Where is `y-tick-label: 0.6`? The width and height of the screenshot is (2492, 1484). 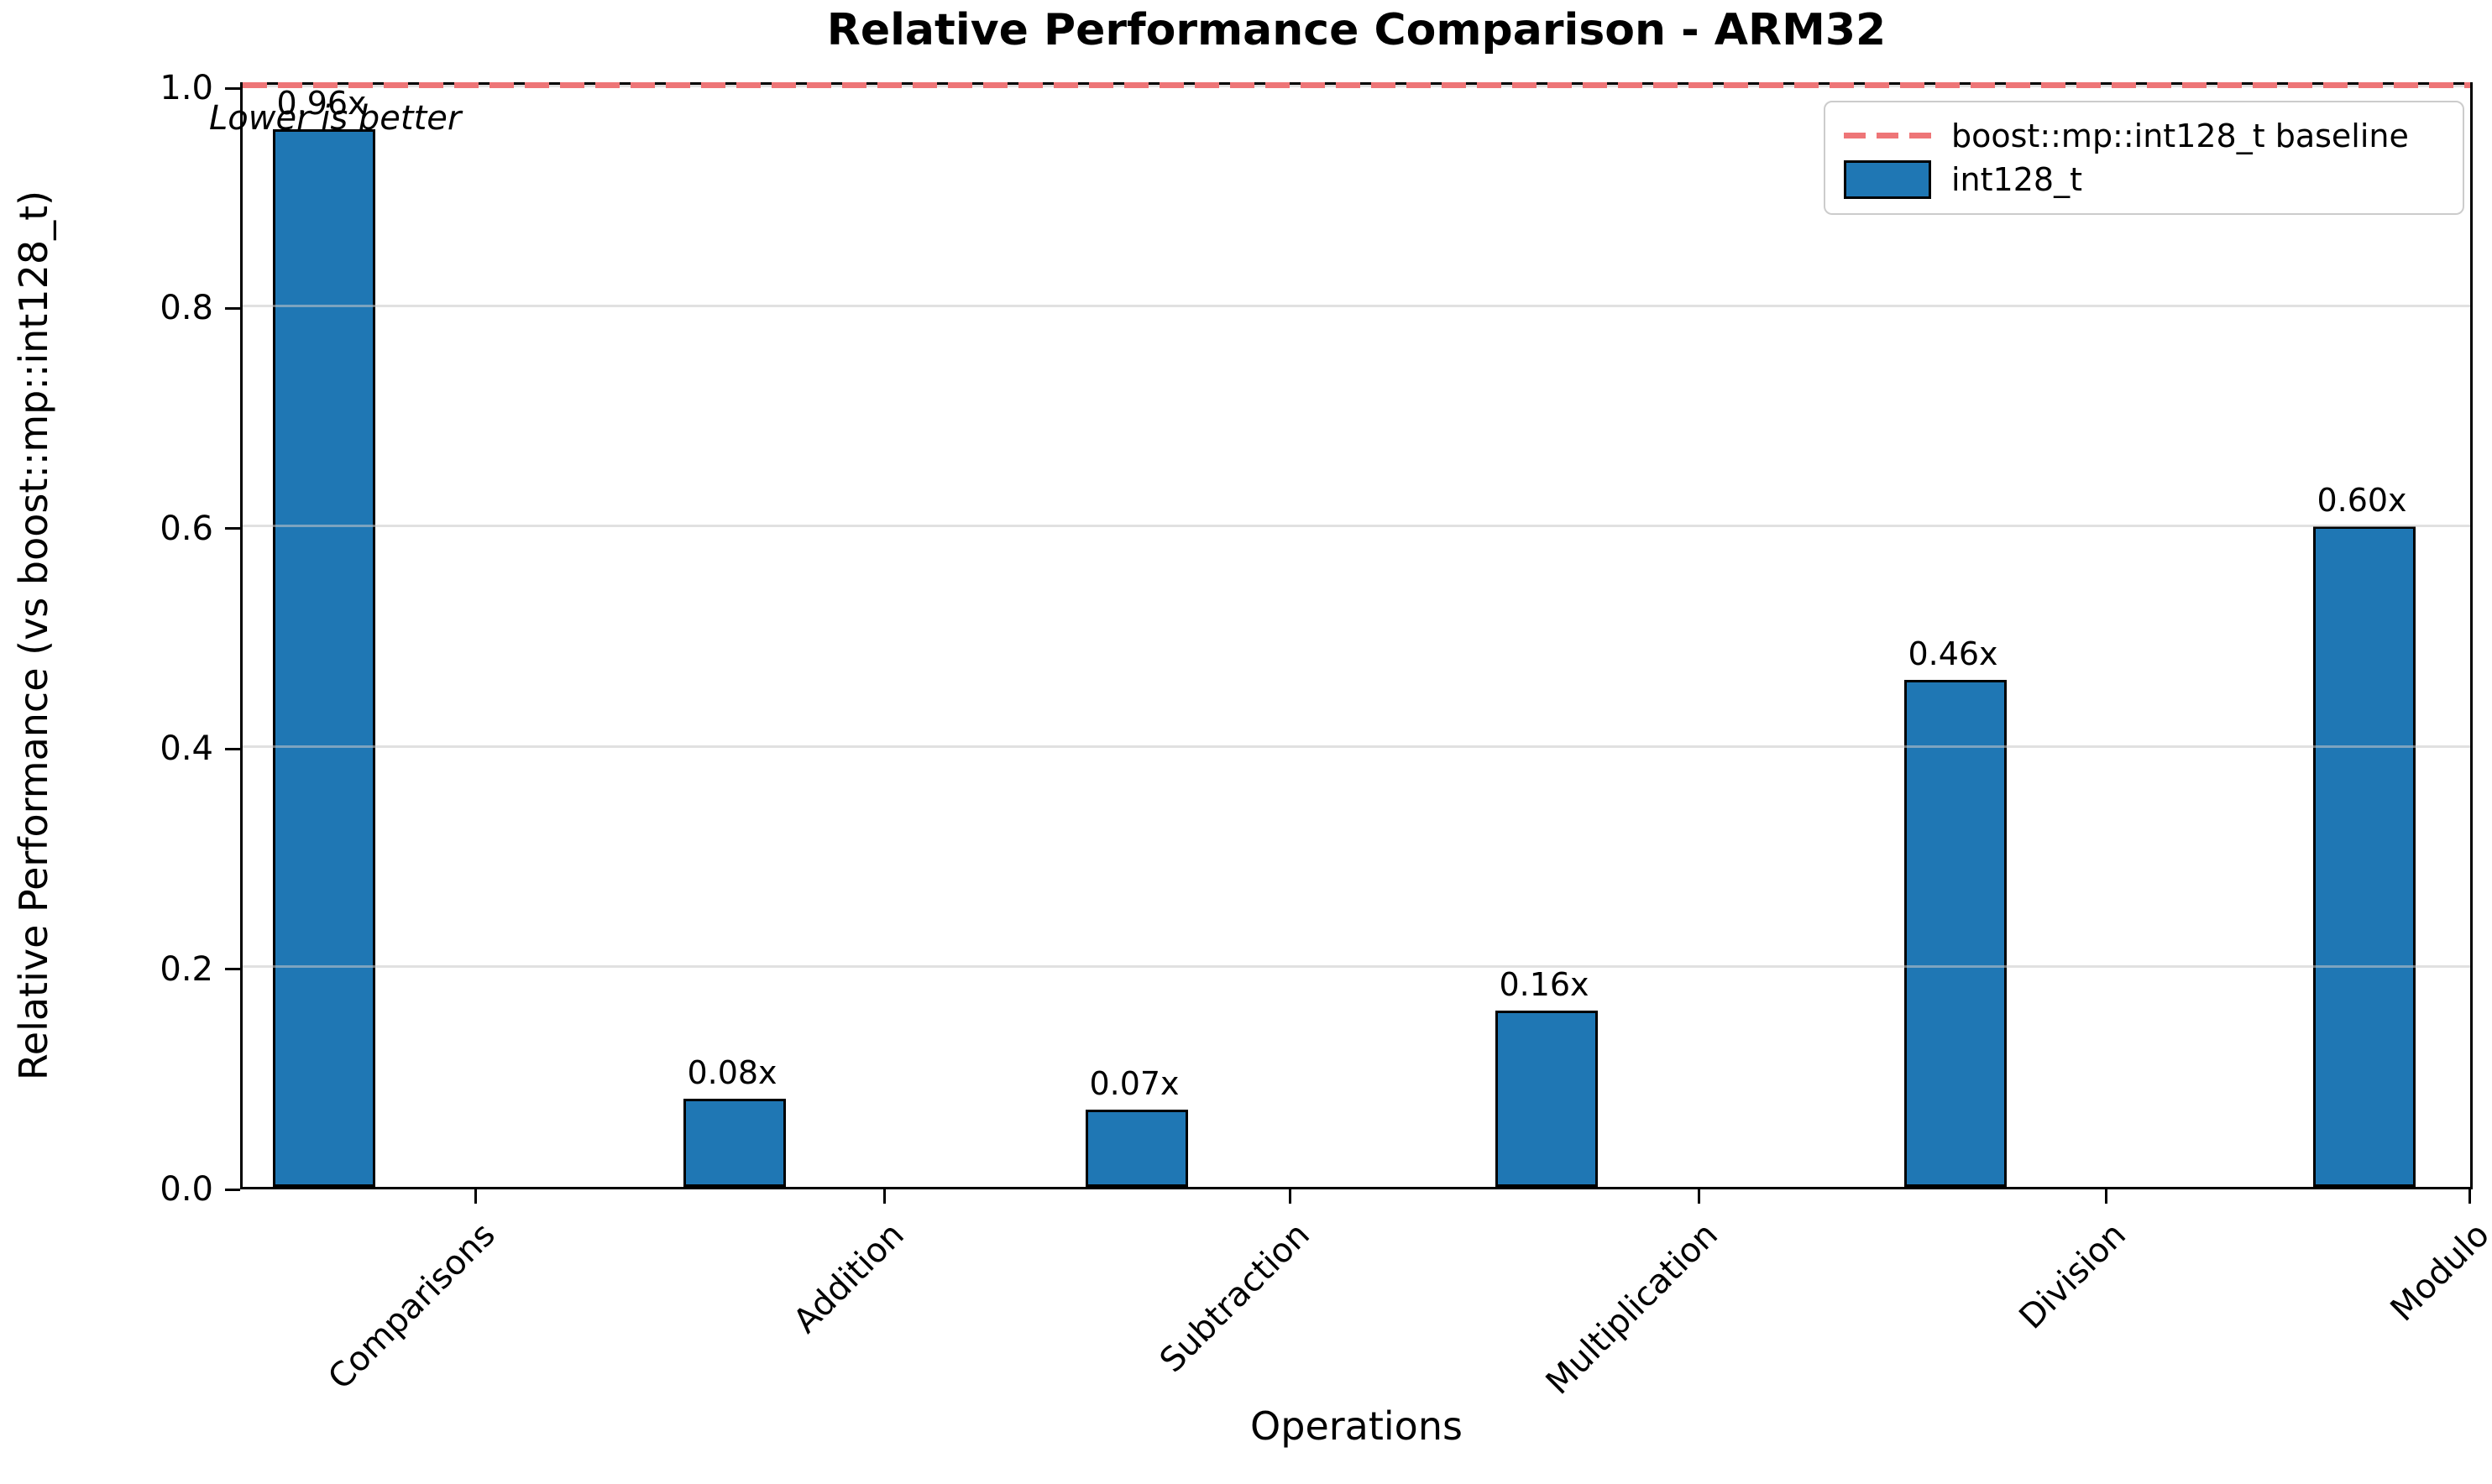
y-tick-label: 0.6 is located at coordinates (186, 528).